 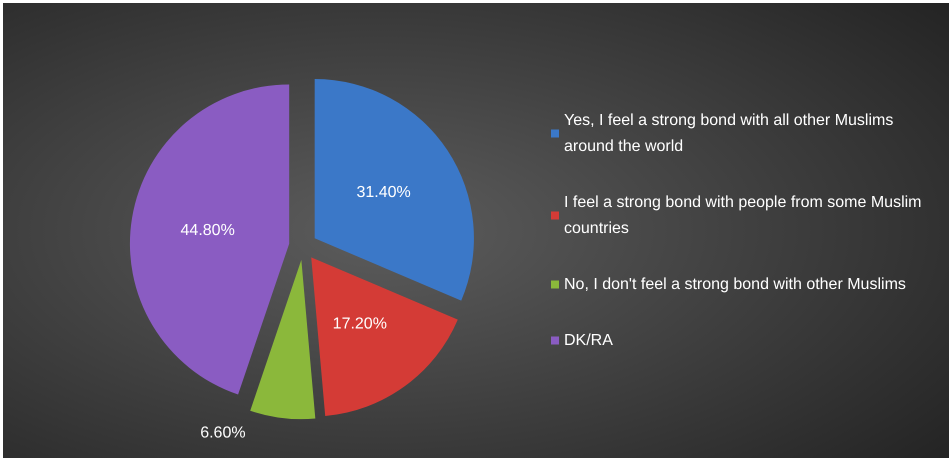 What do you see at coordinates (223, 433) in the screenshot?
I see `data-label: 6.60%` at bounding box center [223, 433].